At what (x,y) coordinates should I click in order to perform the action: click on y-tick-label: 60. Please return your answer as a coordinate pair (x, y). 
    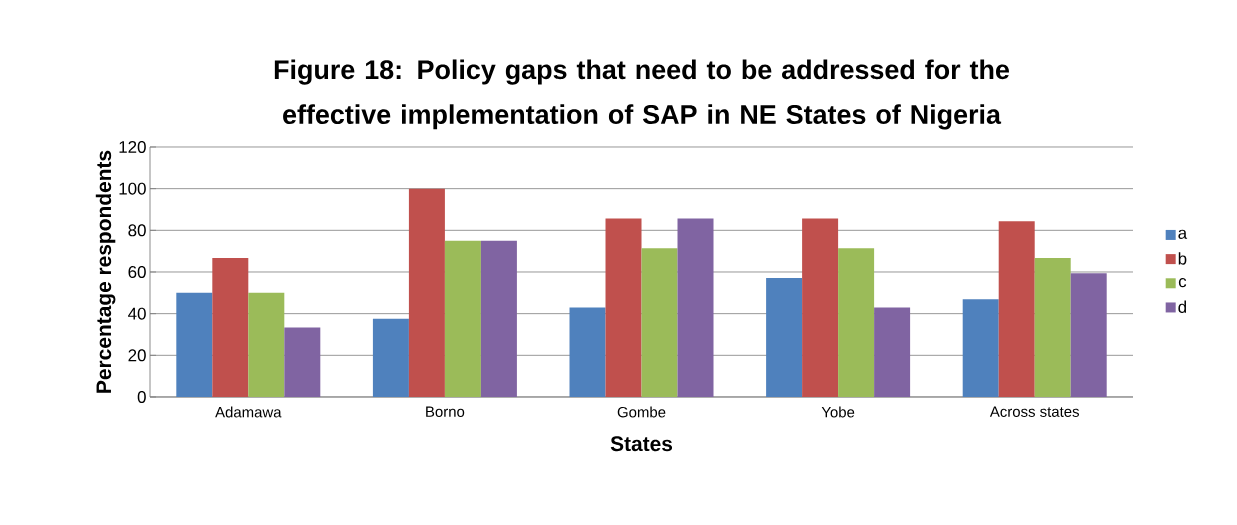
    Looking at the image, I should click on (137, 271).